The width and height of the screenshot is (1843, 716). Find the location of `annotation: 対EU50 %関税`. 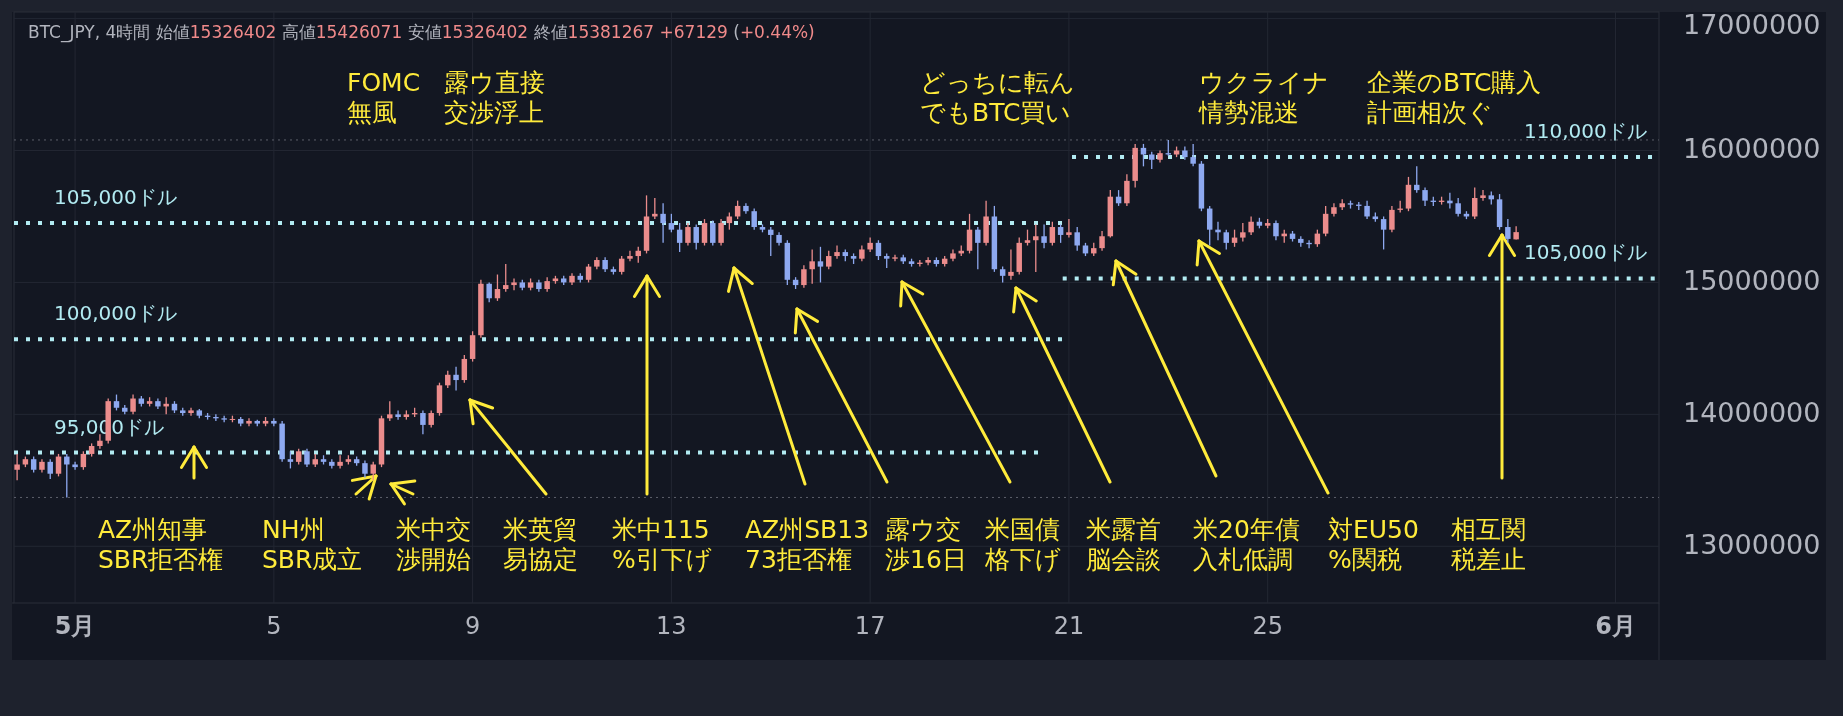

annotation: 対EU50 %関税 is located at coordinates (1373, 544).